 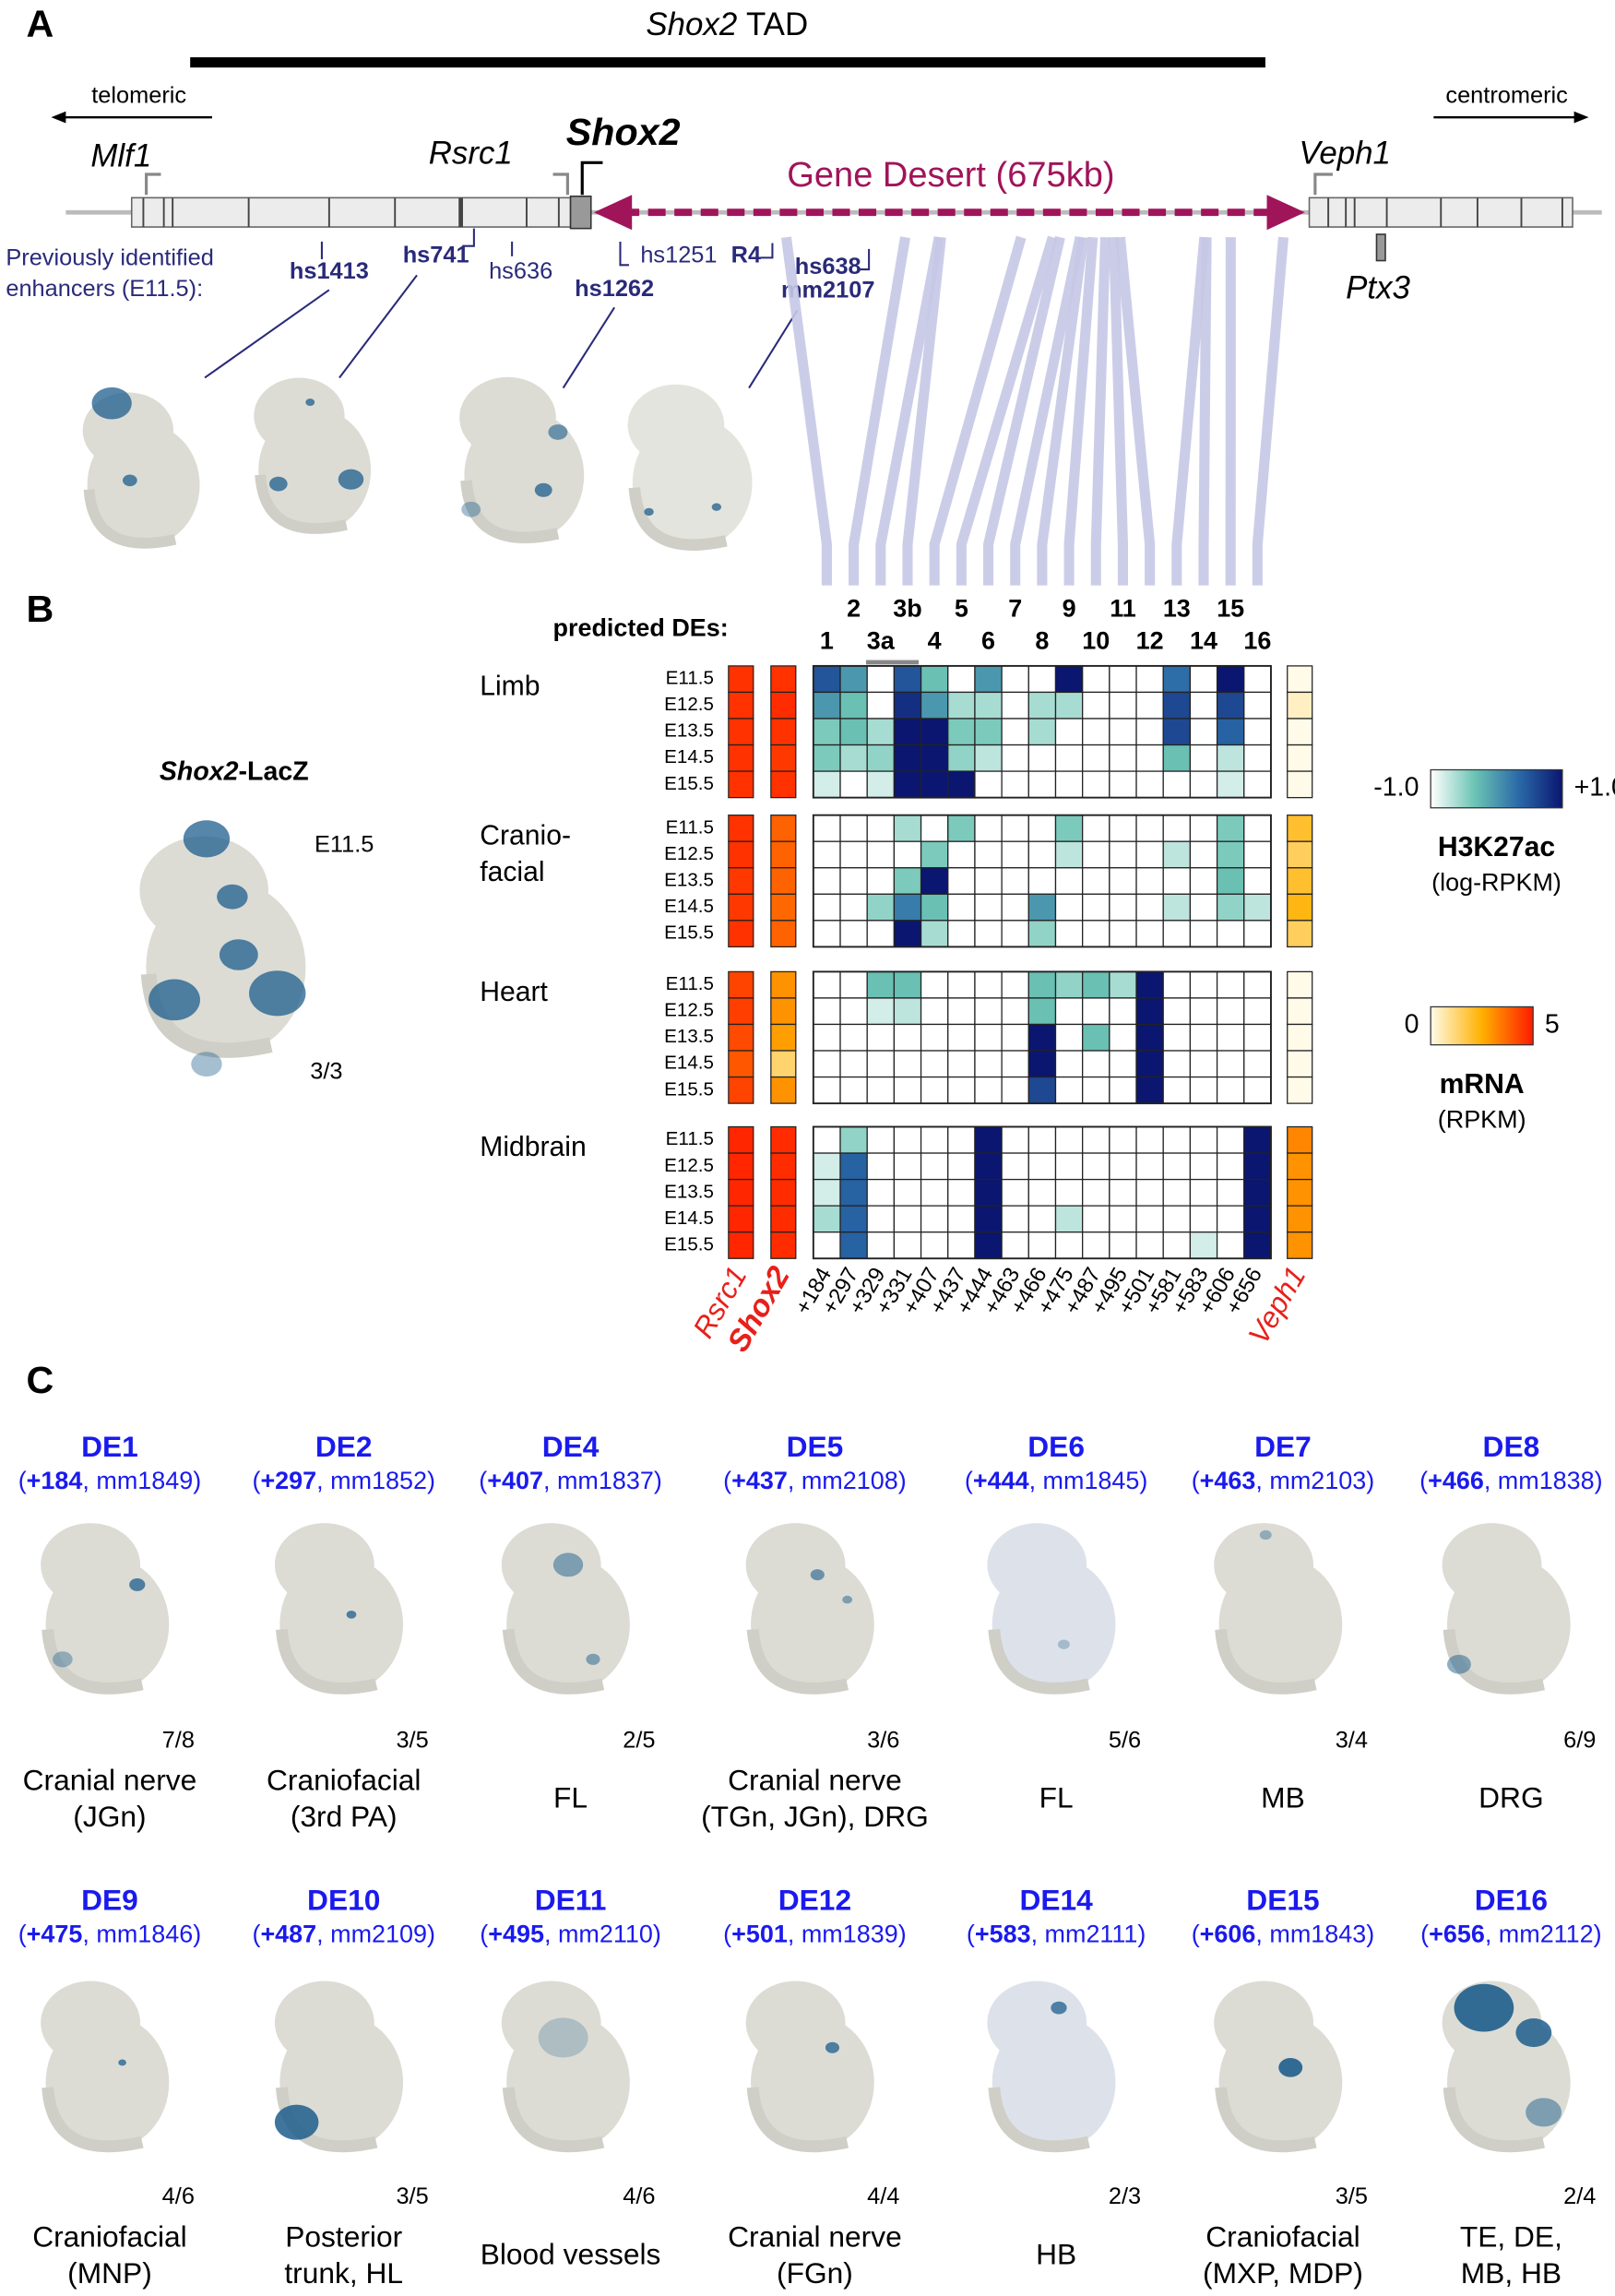 I want to click on de-ref: (+495, mm2110), so click(x=571, y=1934).